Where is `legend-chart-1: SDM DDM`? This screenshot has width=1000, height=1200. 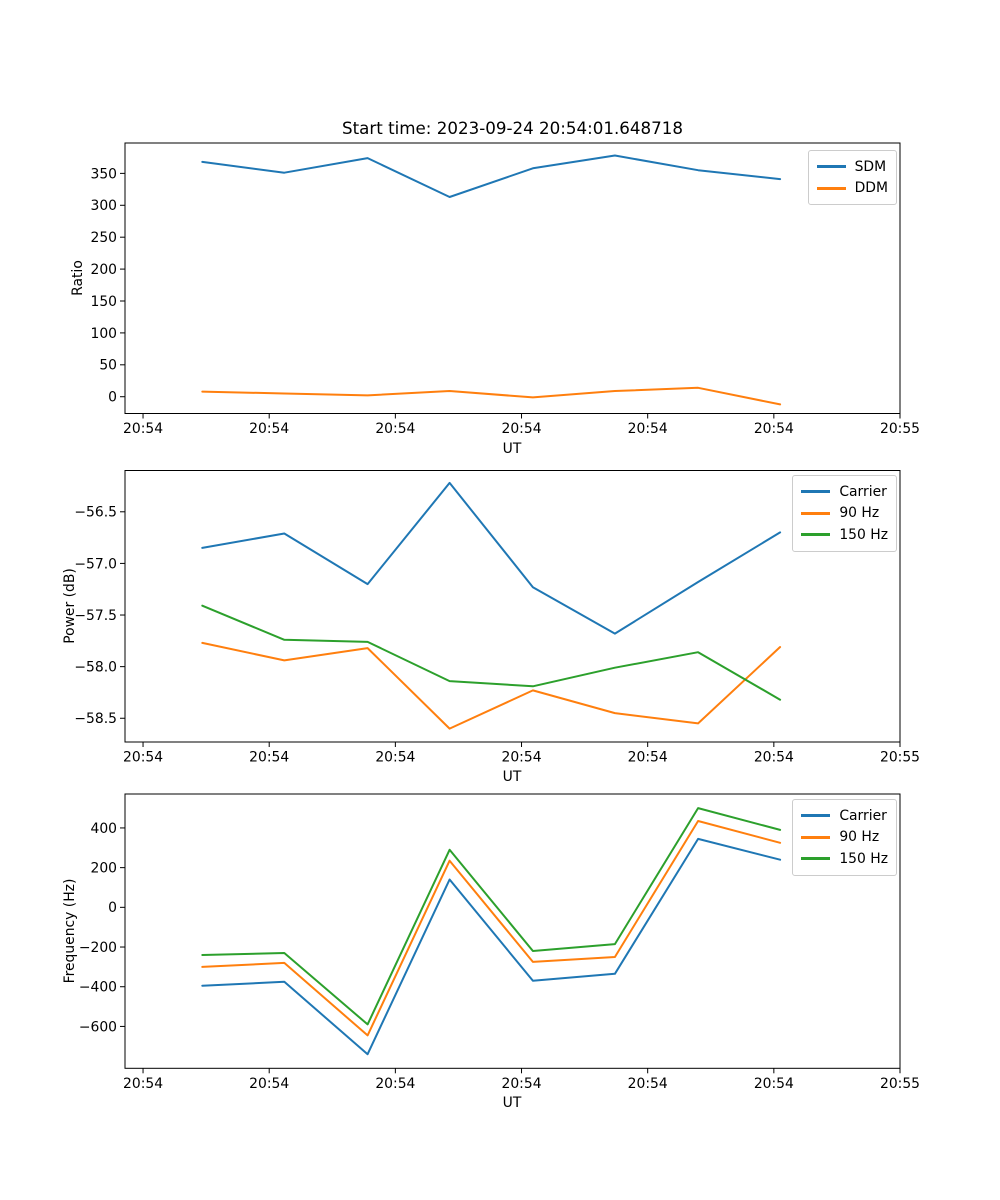 legend-chart-1: SDM DDM is located at coordinates (852, 177).